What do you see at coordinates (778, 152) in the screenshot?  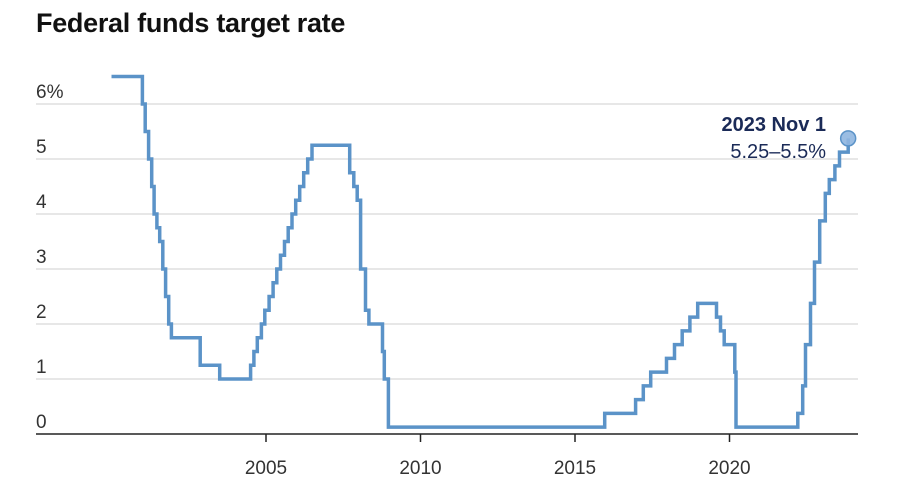 I see `annotation-value: 5.25–5.5%` at bounding box center [778, 152].